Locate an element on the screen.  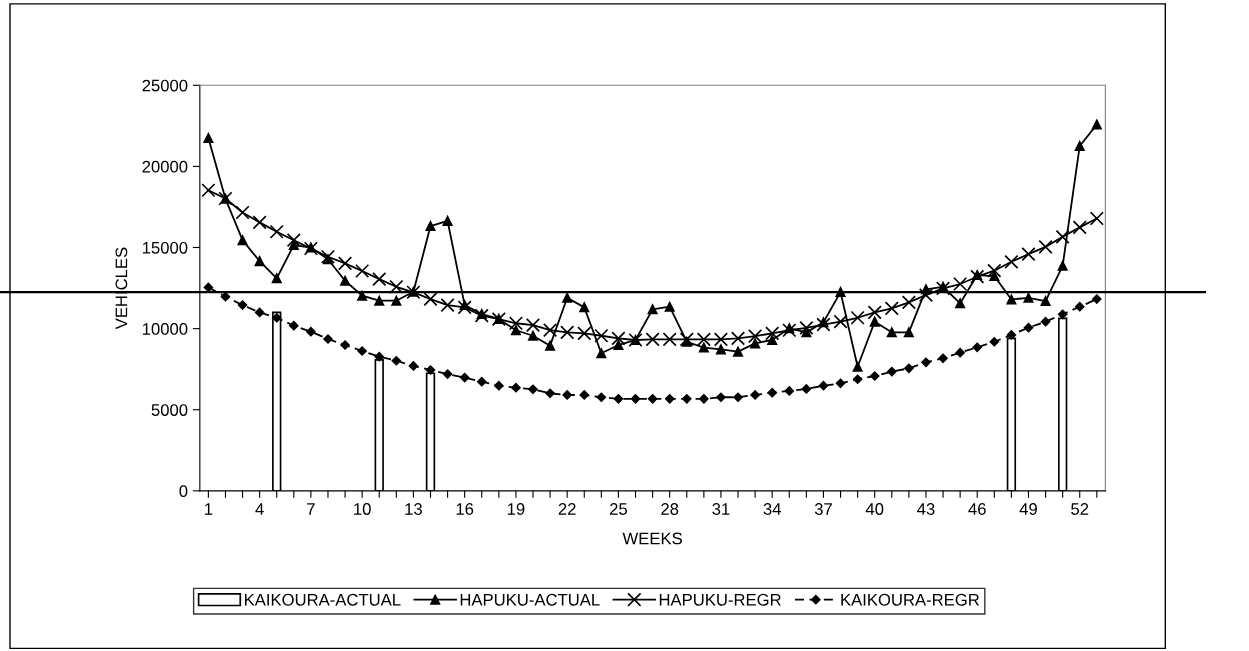
x-tick-label: 28 is located at coordinates (670, 509).